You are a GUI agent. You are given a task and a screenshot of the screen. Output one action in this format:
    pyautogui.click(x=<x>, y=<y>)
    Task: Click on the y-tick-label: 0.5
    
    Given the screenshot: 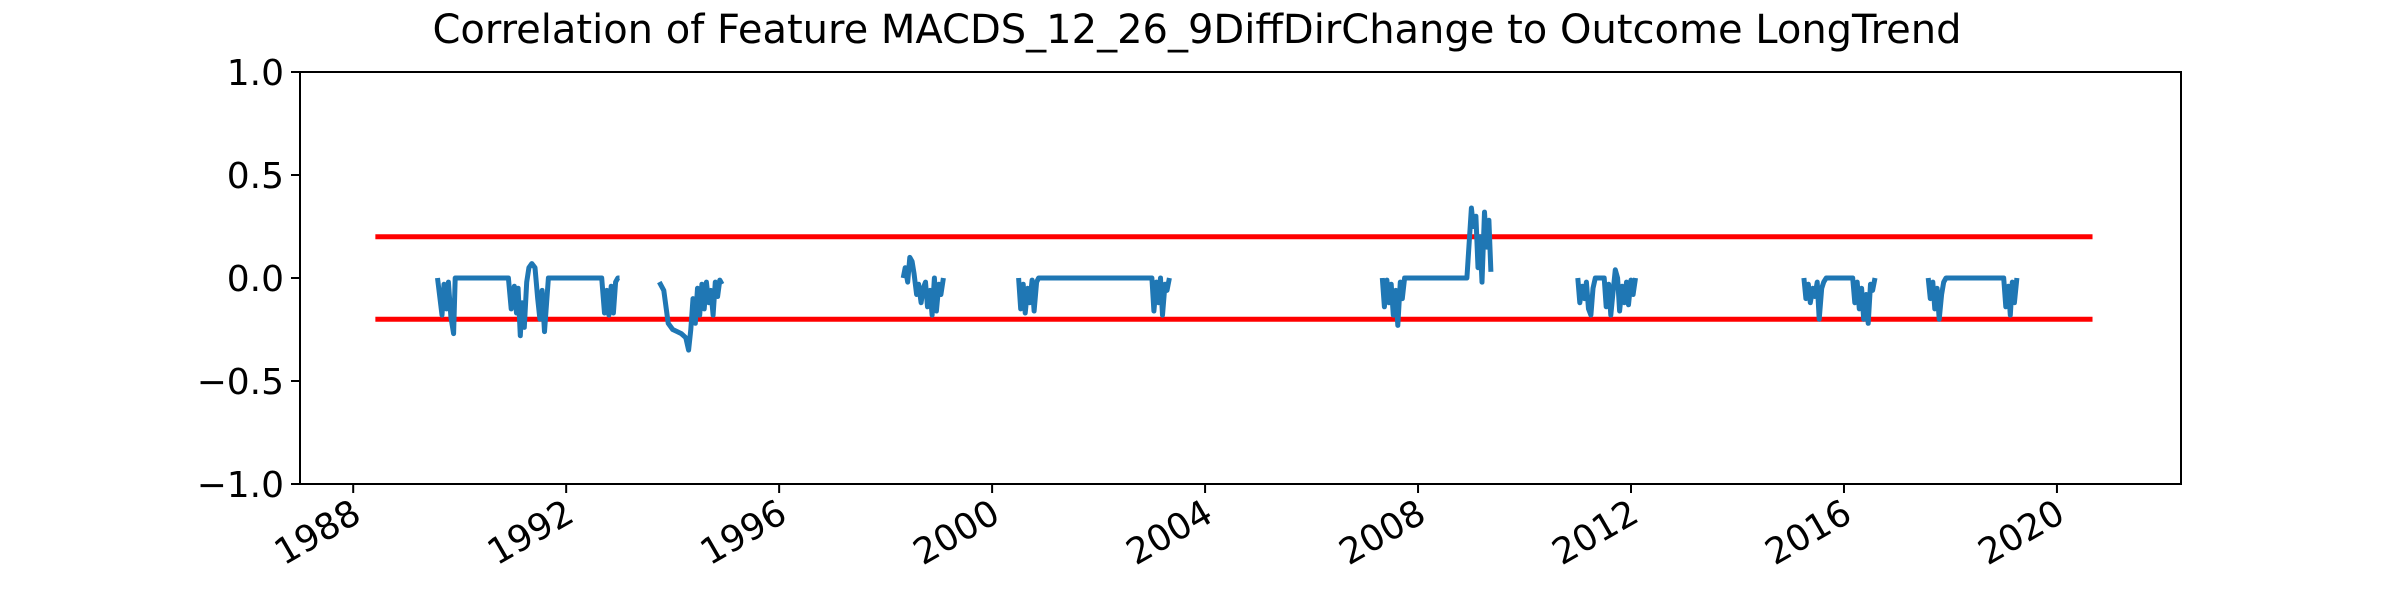 What is the action you would take?
    pyautogui.click(x=255, y=176)
    